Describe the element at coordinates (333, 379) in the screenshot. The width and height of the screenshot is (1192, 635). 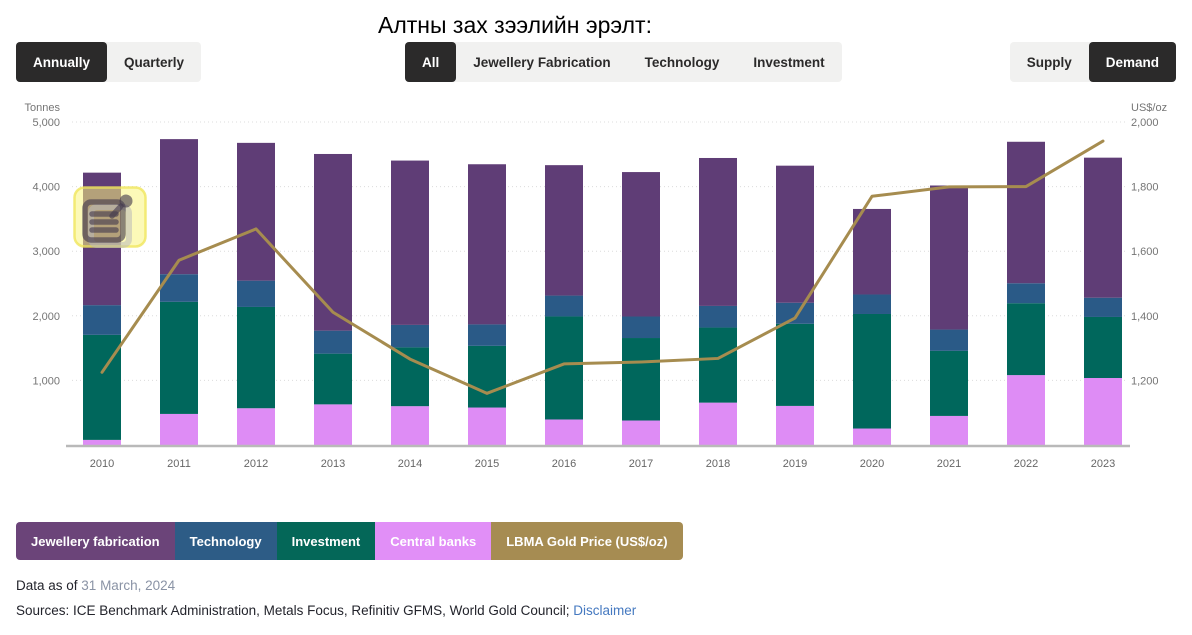
I see `bar-segment-2013-investment` at that location.